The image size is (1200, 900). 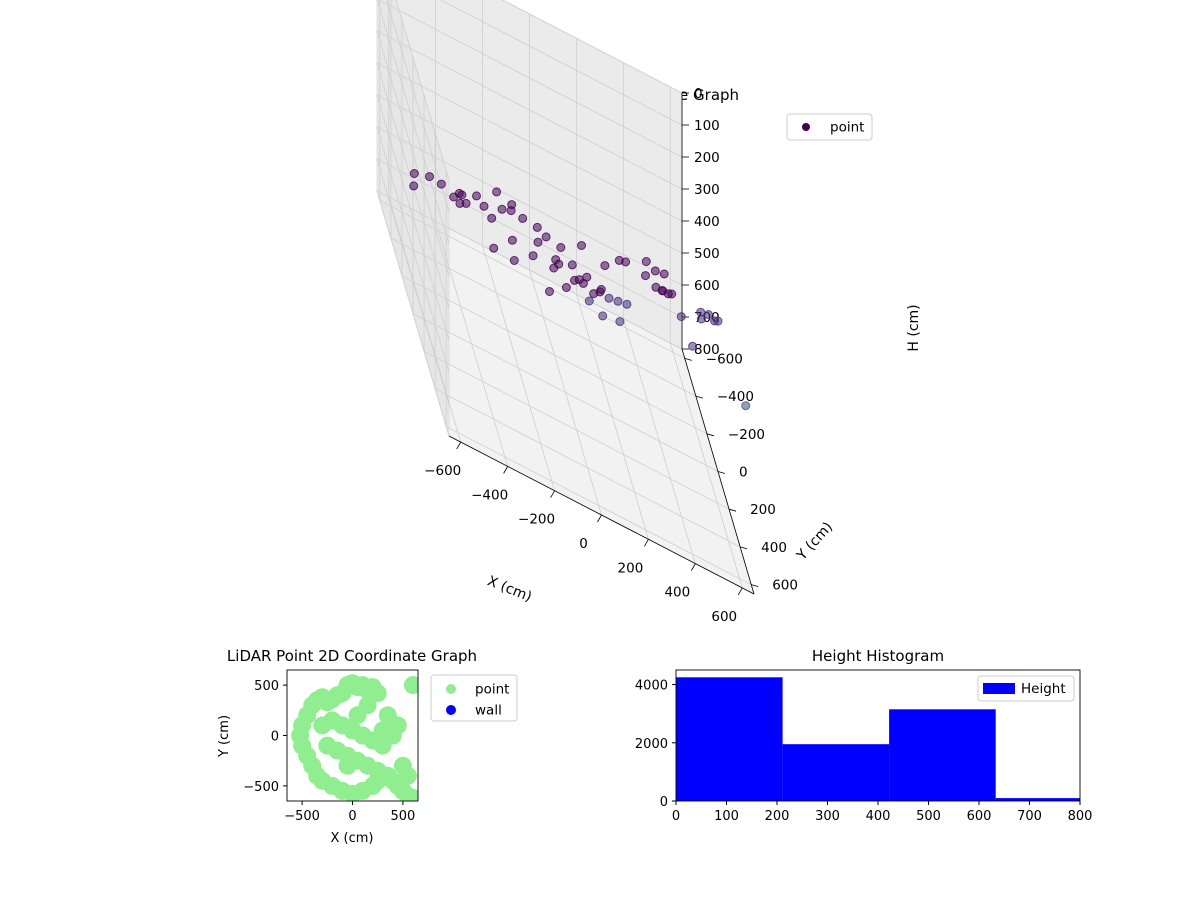 What do you see at coordinates (707, 254) in the screenshot?
I see `z-tick-label: 500` at bounding box center [707, 254].